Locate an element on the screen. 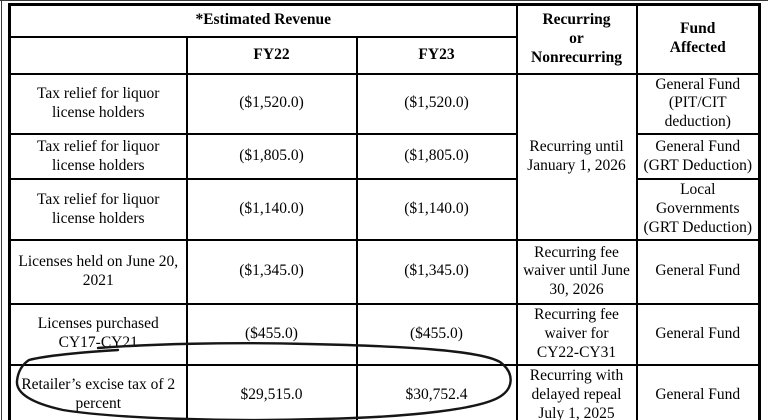 The width and height of the screenshot is (768, 420). recurring-value: Recurring until January 1, 2026 is located at coordinates (576, 156).